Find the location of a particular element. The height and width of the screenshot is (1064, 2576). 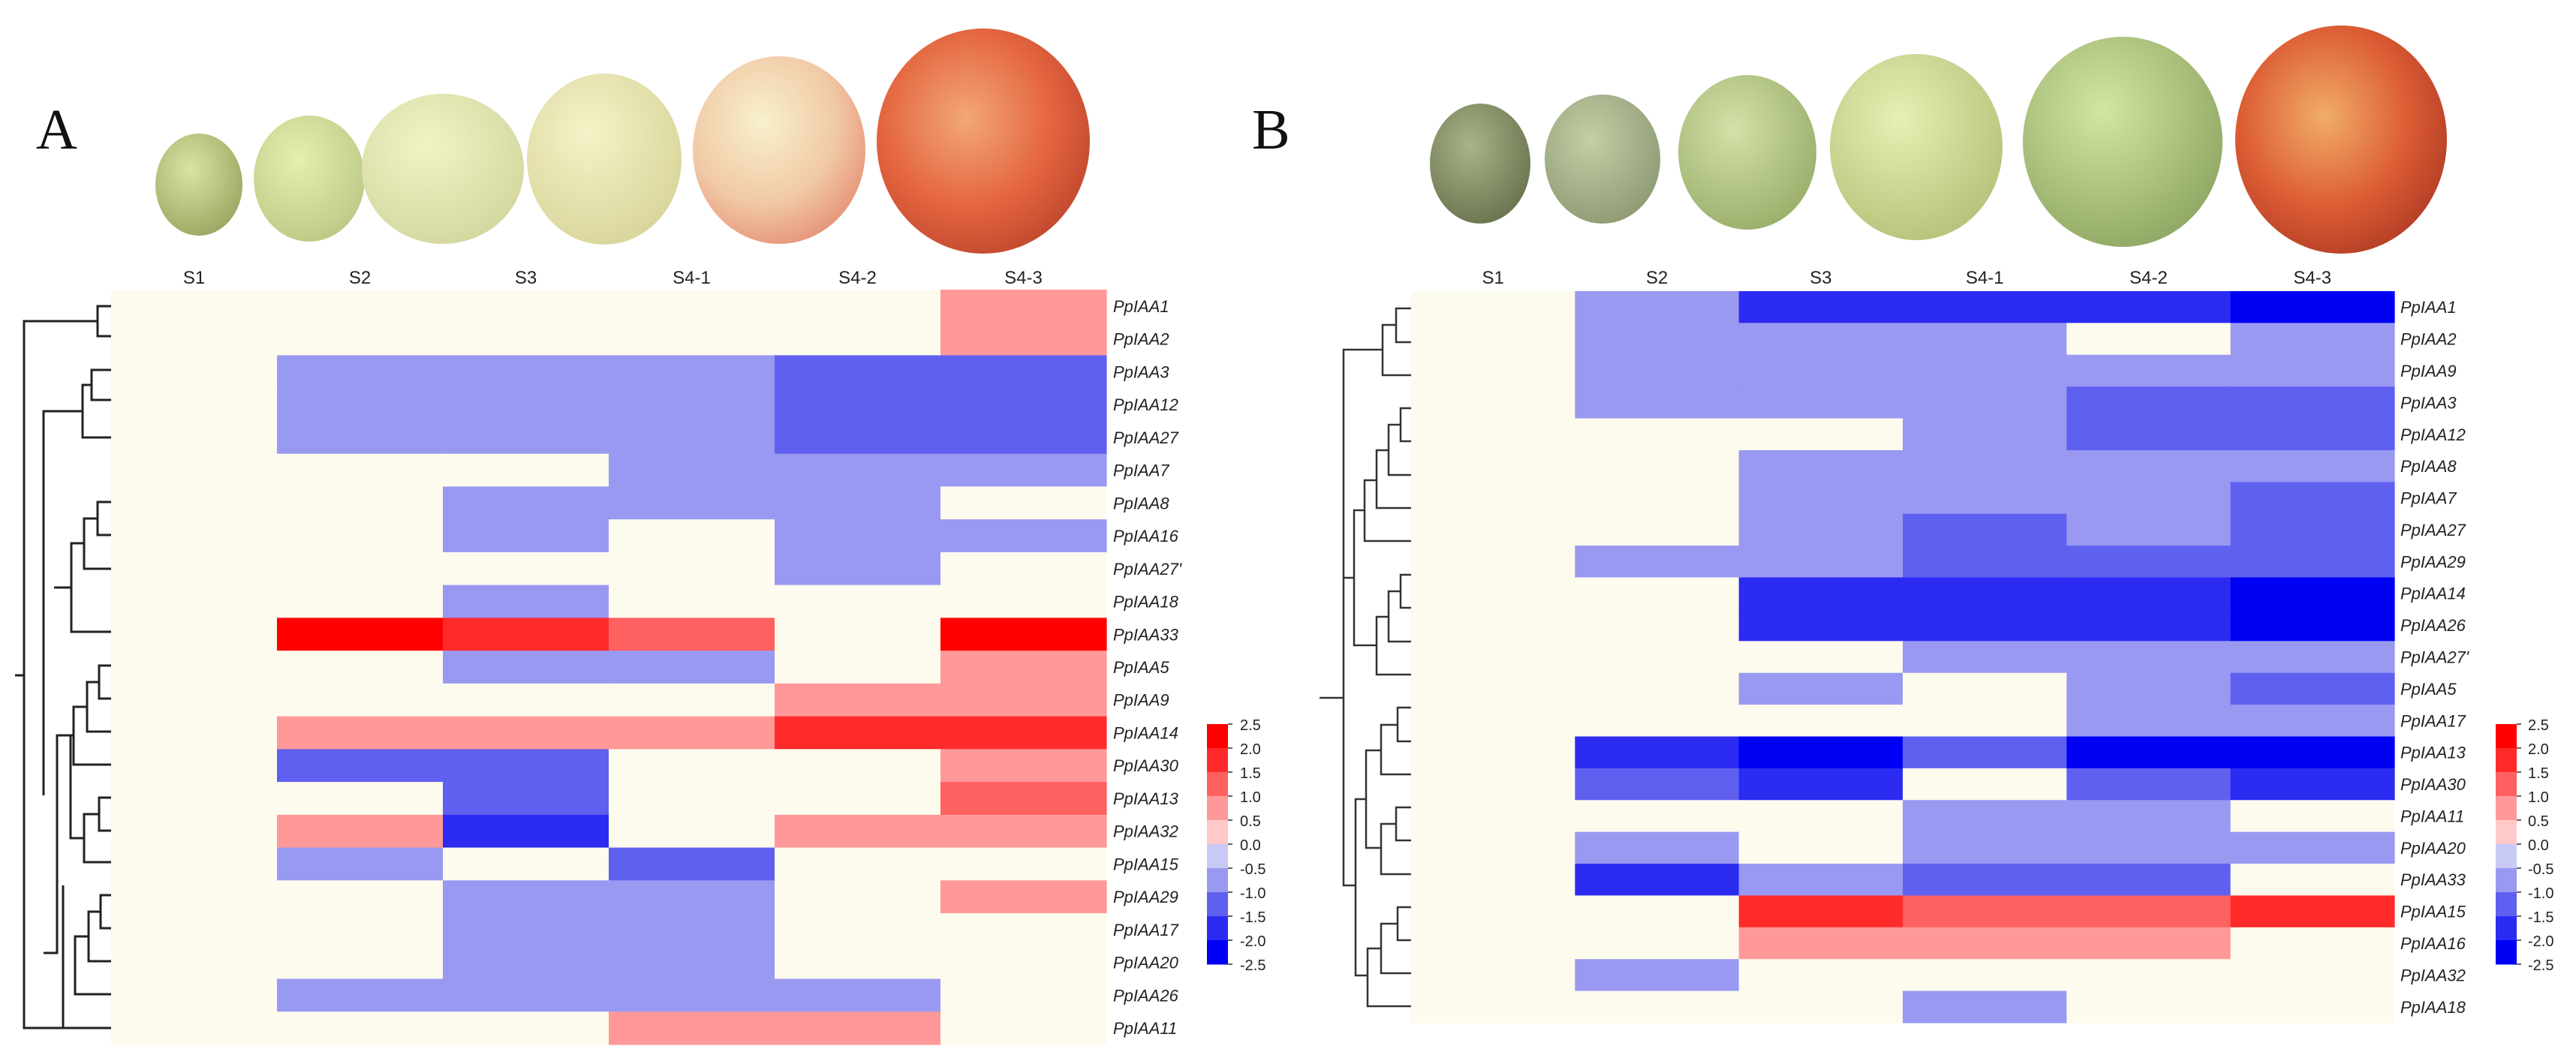

panel-a-letter: A is located at coordinates (57, 129).